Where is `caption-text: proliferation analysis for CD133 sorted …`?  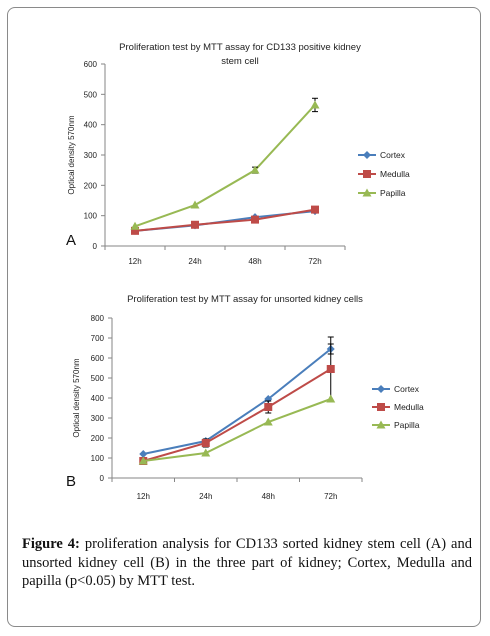 caption-text: proliferation analysis for CD133 sorted … is located at coordinates (247, 562).